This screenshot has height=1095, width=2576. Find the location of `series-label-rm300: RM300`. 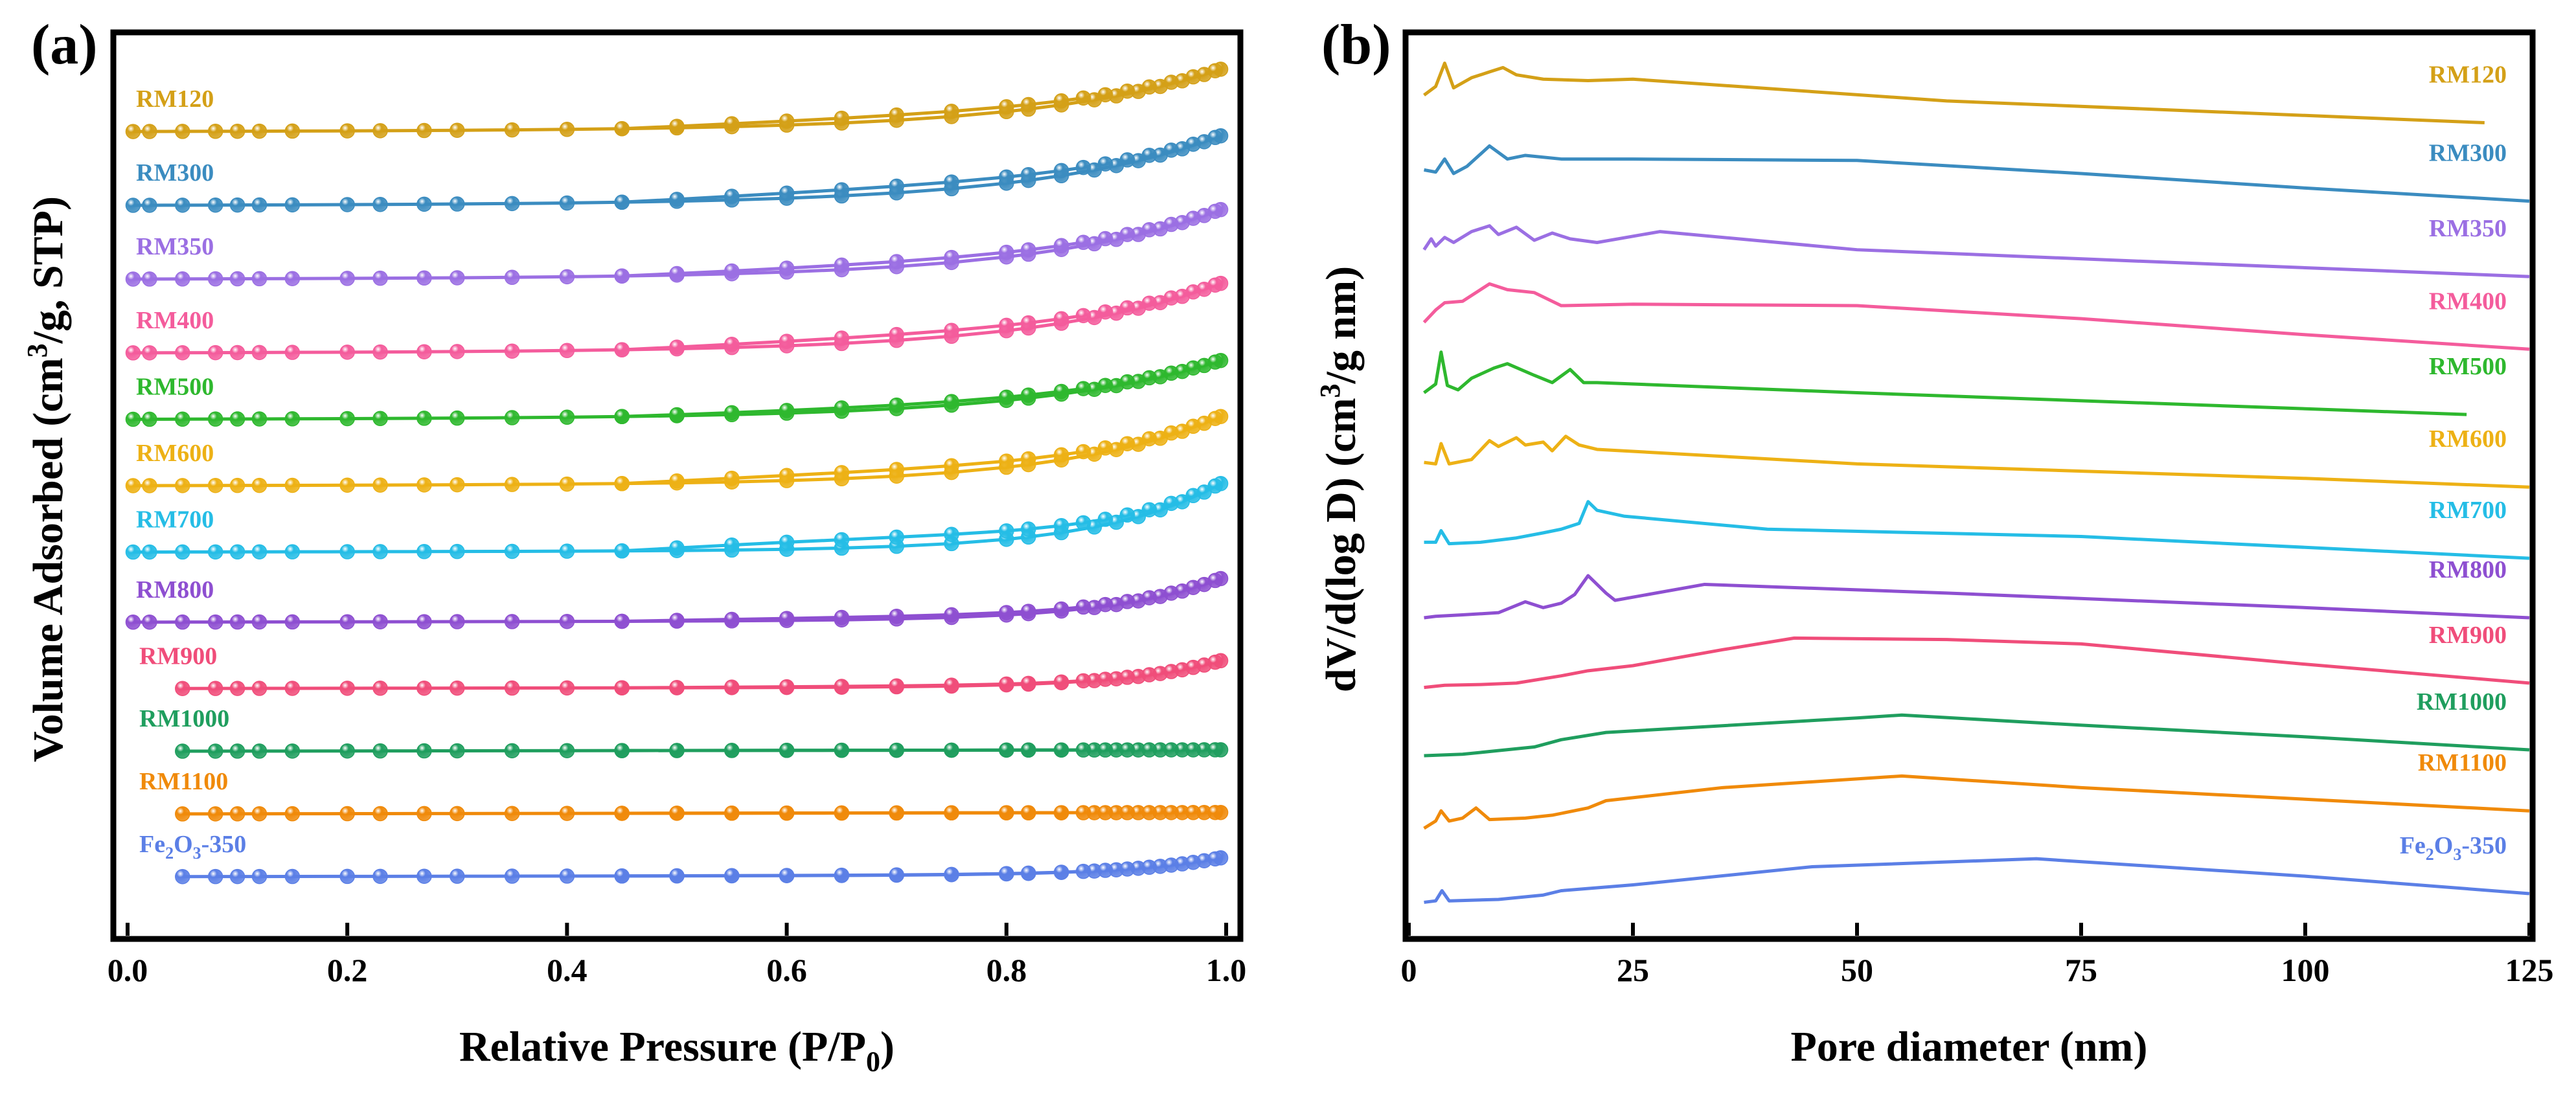

series-label-rm300: RM300 is located at coordinates (175, 172).